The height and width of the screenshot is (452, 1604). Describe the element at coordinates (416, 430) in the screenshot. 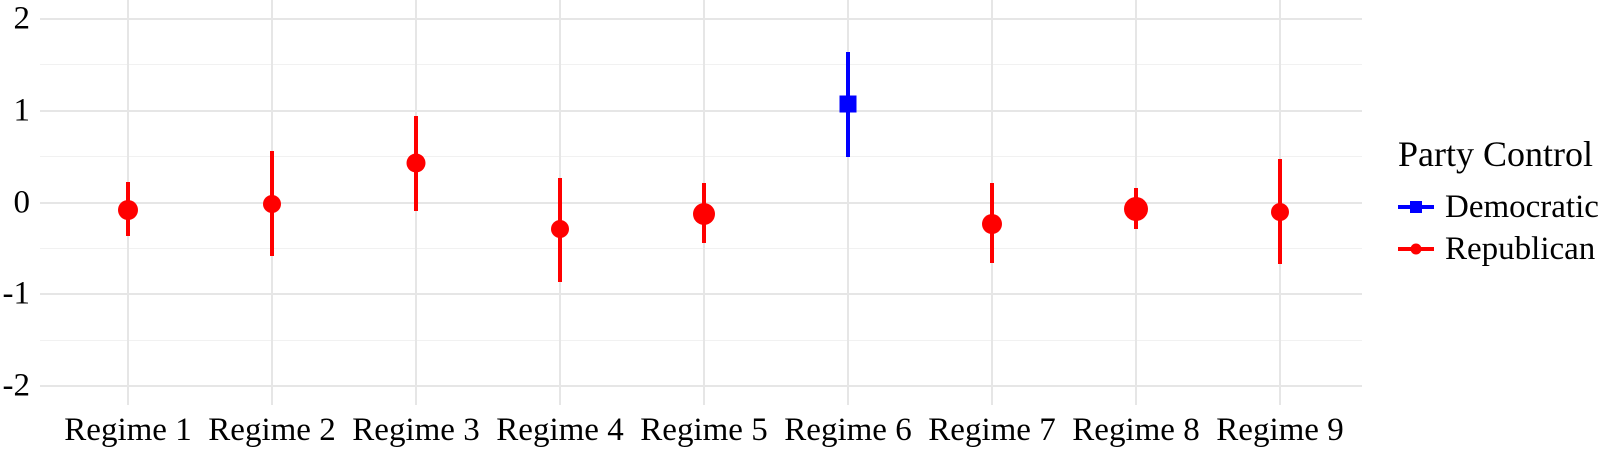

I see `x-tick-label: Regime 3` at that location.